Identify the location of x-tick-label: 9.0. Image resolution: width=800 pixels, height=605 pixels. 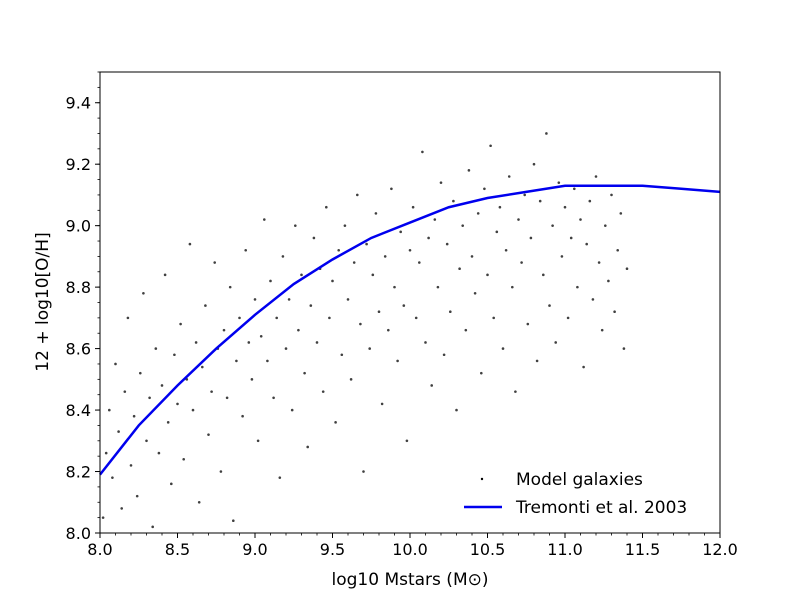
(254, 549).